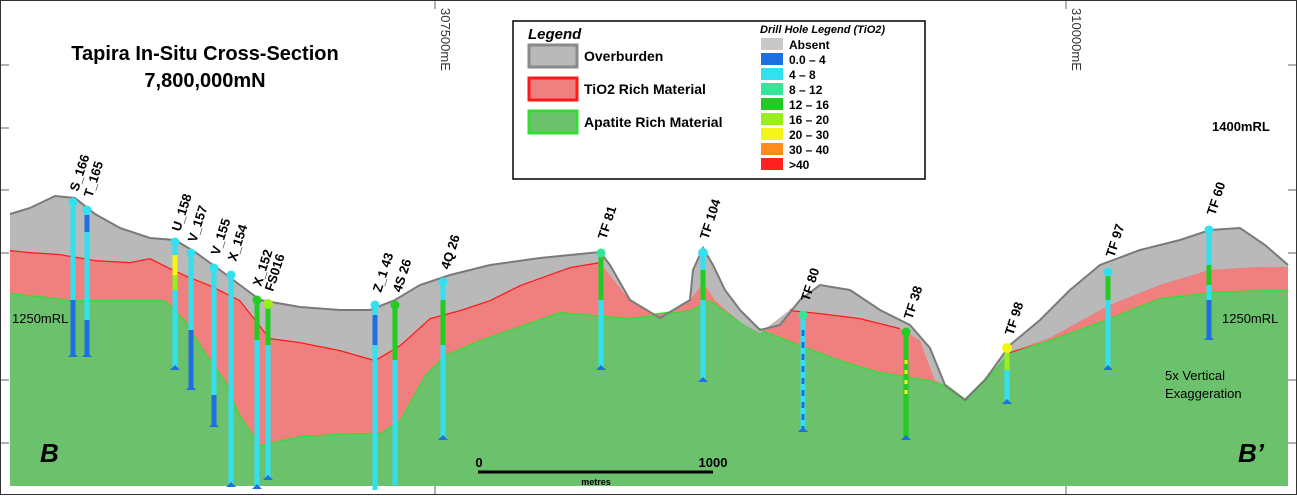 This screenshot has height=500, width=1297. Describe the element at coordinates (1251, 453) in the screenshot. I see `section-end-right: B’` at that location.